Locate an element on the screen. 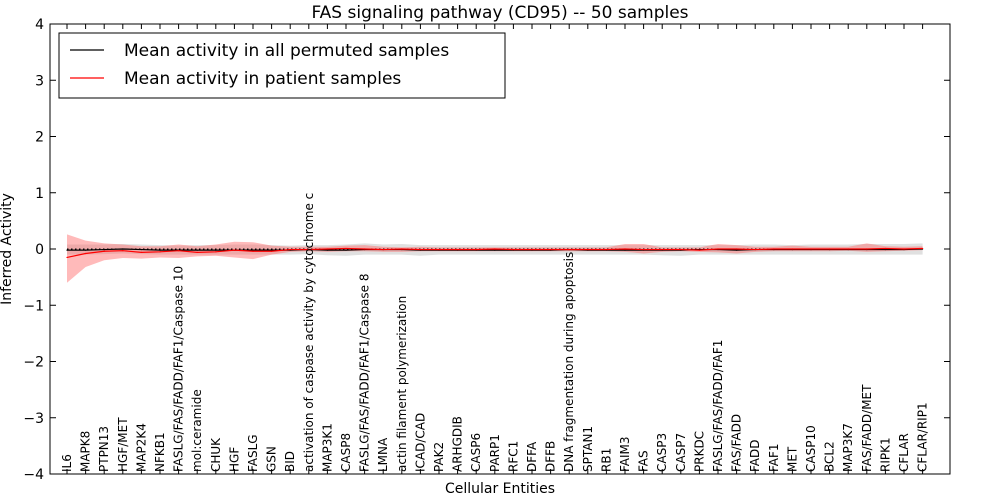 Image resolution: width=1000 pixels, height=500 pixels. x-category-label-23: PARP1 is located at coordinates (495, 453).